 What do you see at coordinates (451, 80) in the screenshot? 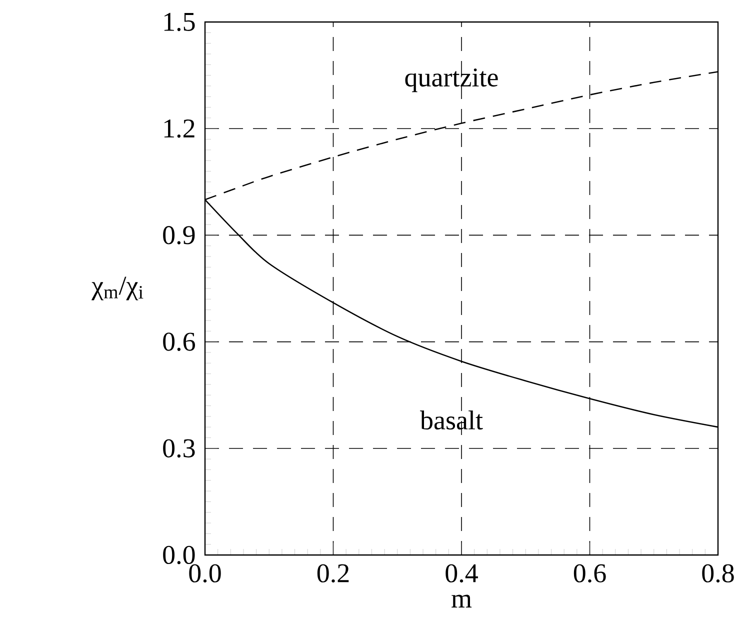
I see `series-label: quartzite` at bounding box center [451, 80].